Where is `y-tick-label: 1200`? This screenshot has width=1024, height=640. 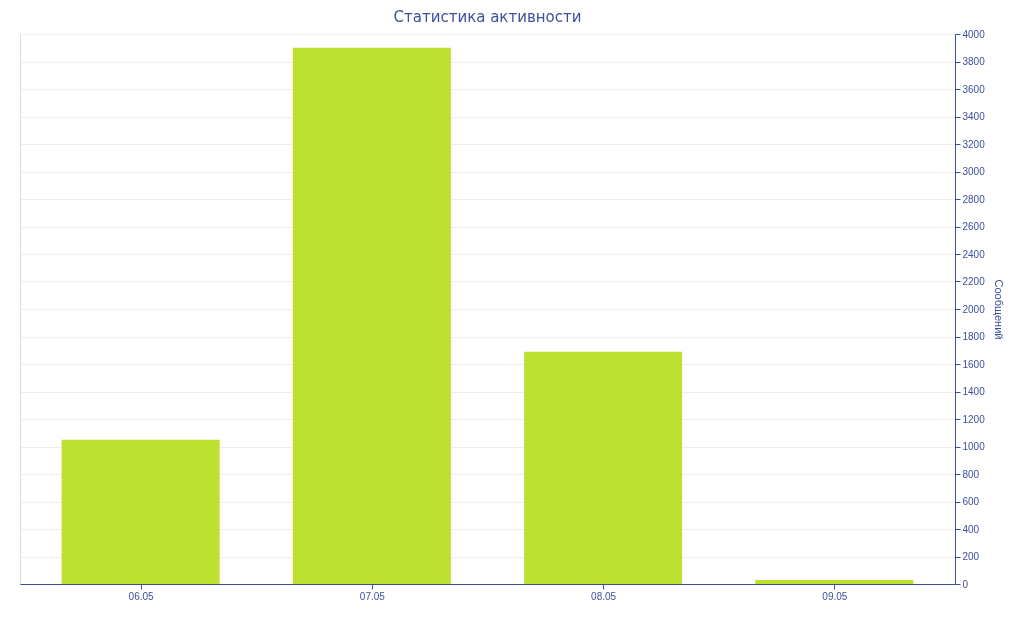 y-tick-label: 1200 is located at coordinates (974, 419).